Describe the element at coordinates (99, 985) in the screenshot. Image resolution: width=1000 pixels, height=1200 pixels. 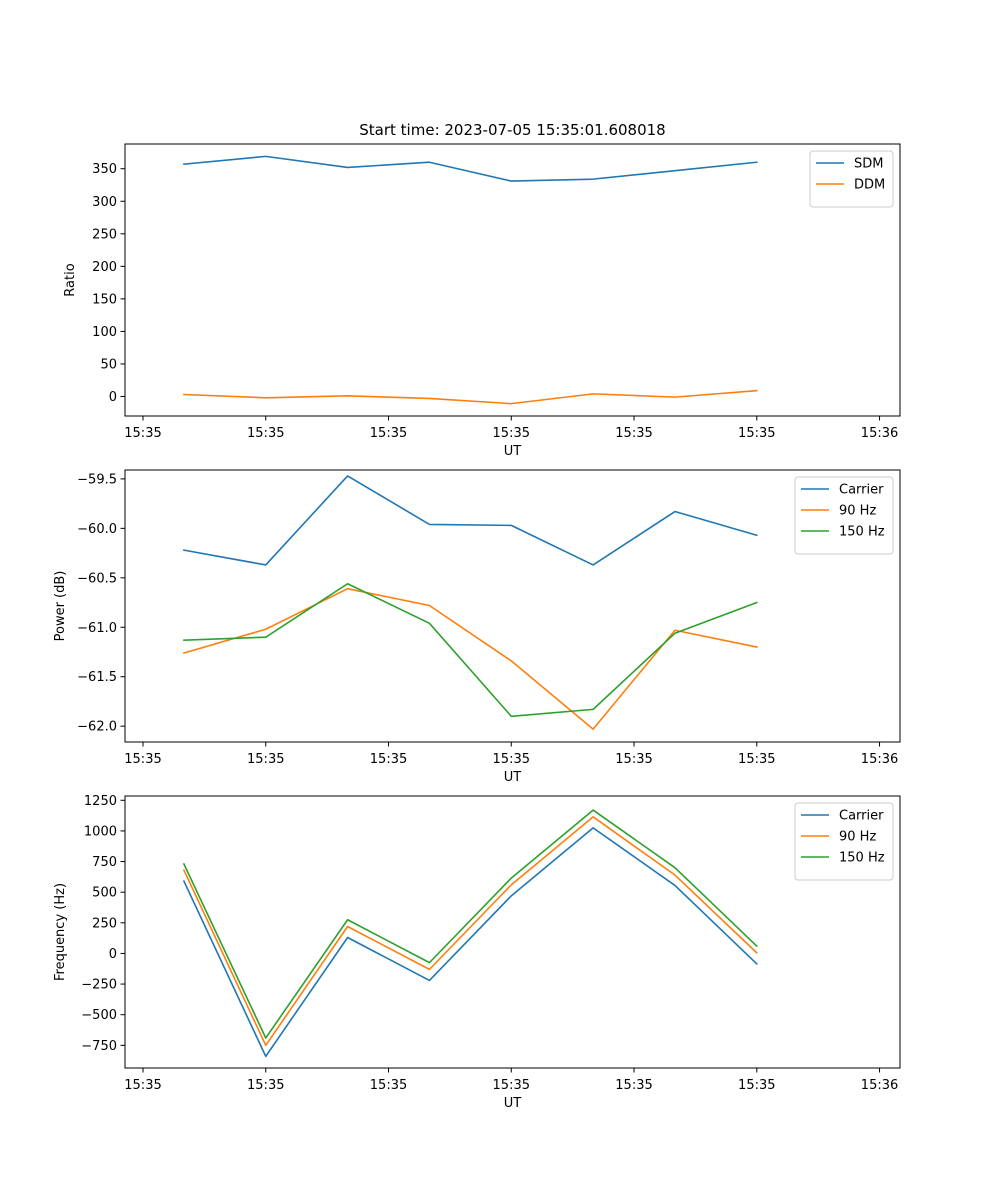
I see `y-tick-label: −250` at that location.